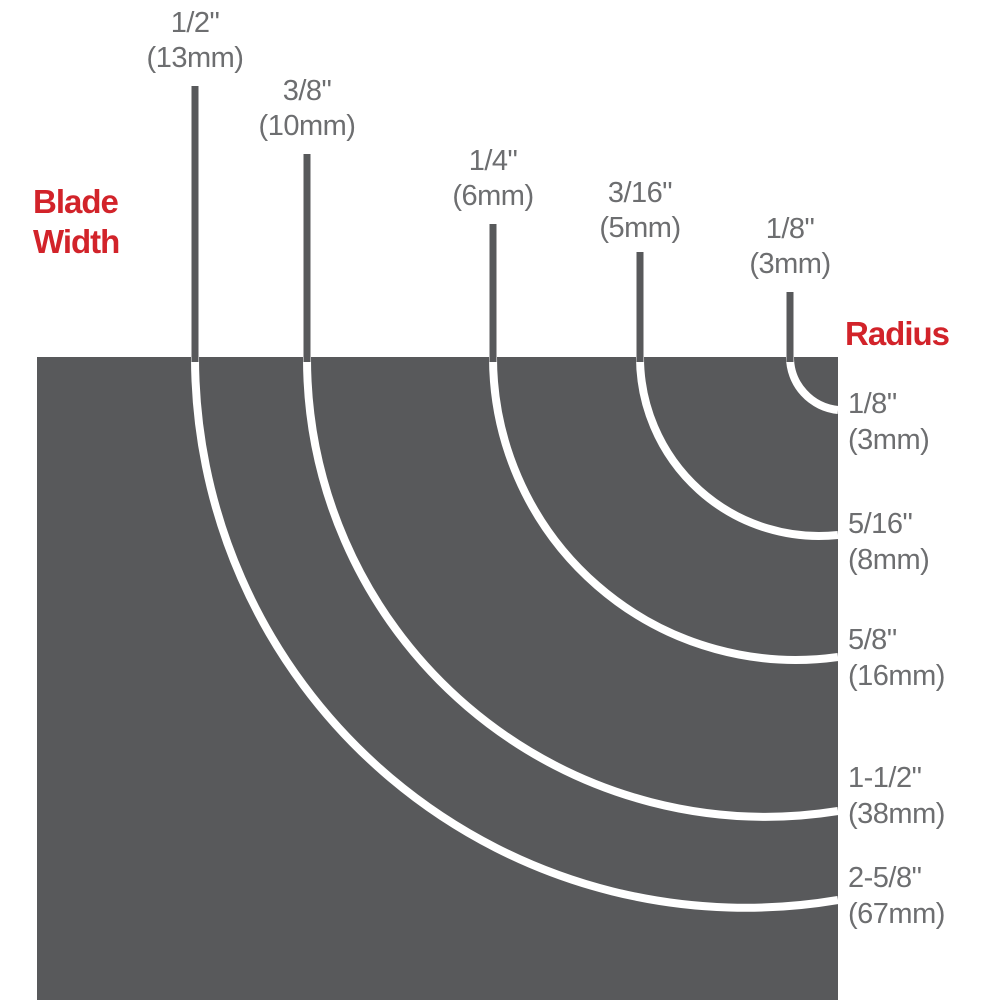 The height and width of the screenshot is (1000, 1000). I want to click on radius-size: 2-5/8", so click(885, 878).